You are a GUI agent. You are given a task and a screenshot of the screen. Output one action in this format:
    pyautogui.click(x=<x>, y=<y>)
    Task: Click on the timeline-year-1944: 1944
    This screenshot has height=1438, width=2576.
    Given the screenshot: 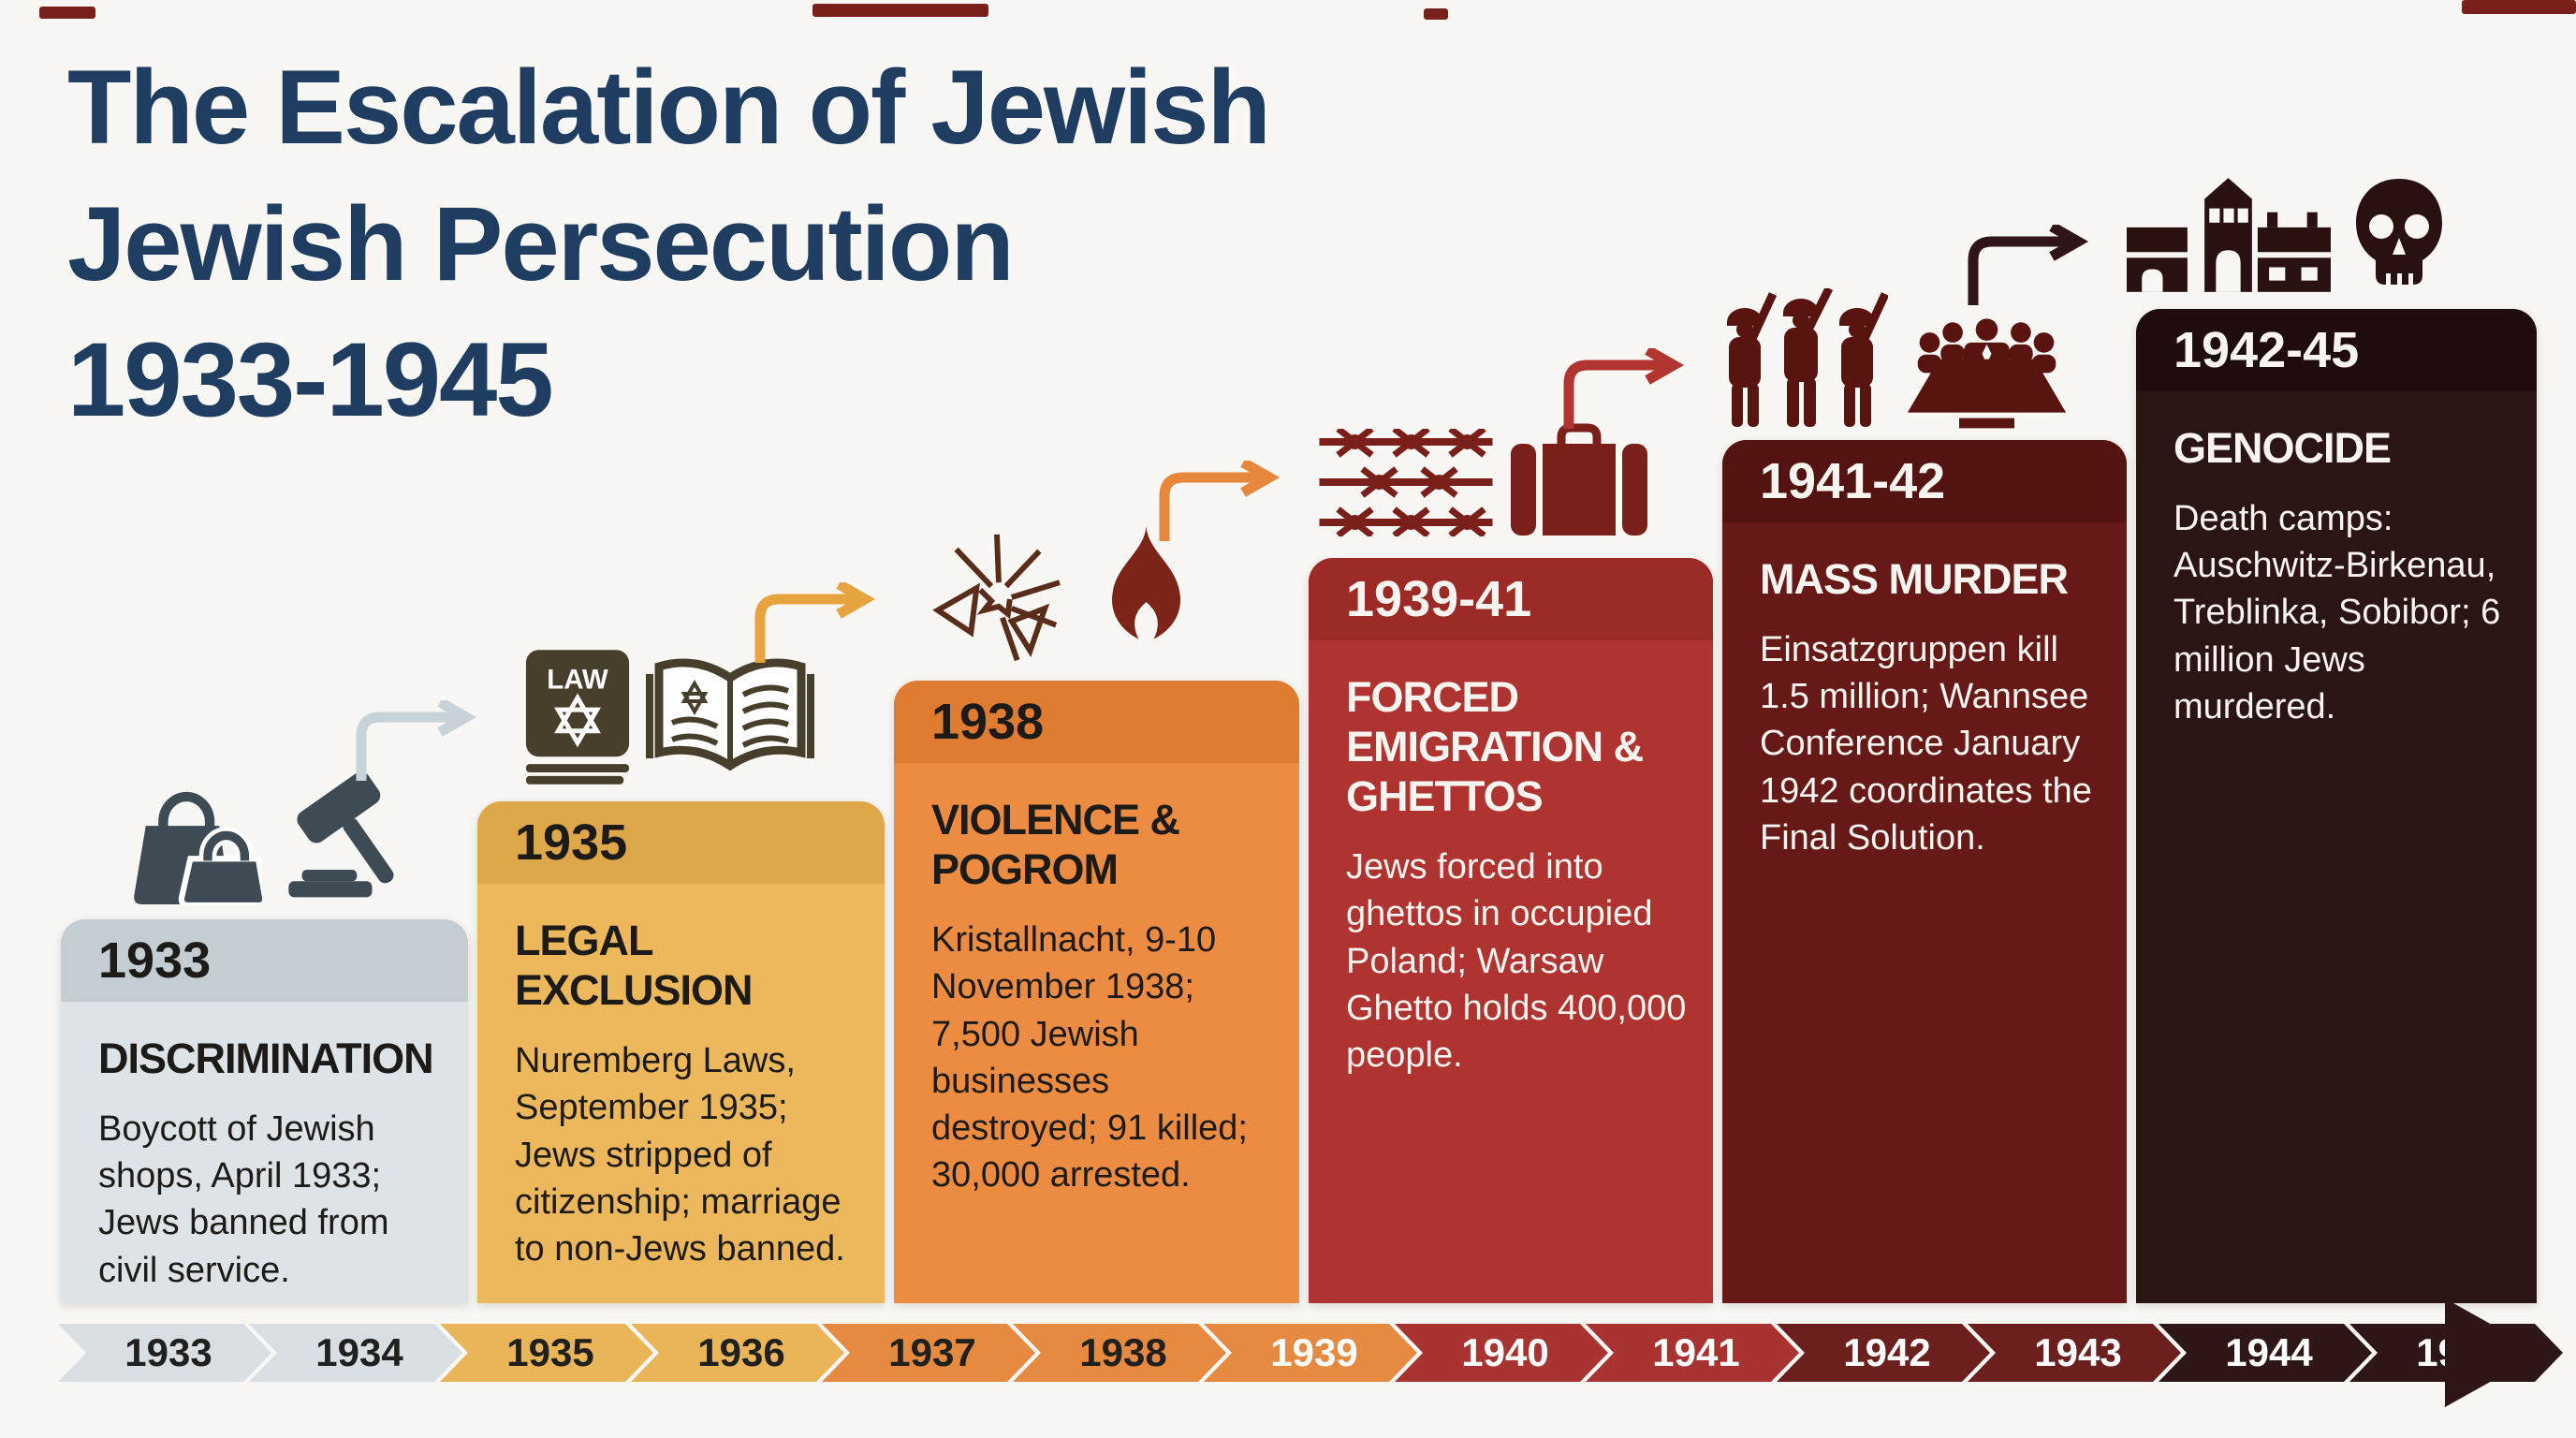 What is the action you would take?
    pyautogui.click(x=2265, y=1353)
    